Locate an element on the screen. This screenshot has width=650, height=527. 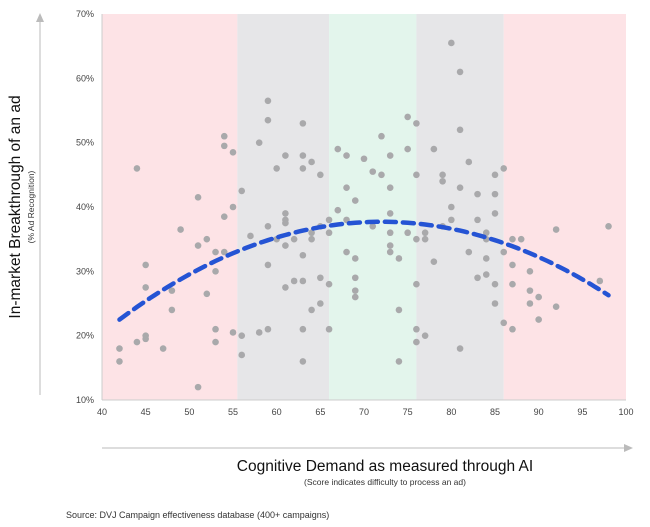
y-tick-label: 60% is located at coordinates (85, 78).